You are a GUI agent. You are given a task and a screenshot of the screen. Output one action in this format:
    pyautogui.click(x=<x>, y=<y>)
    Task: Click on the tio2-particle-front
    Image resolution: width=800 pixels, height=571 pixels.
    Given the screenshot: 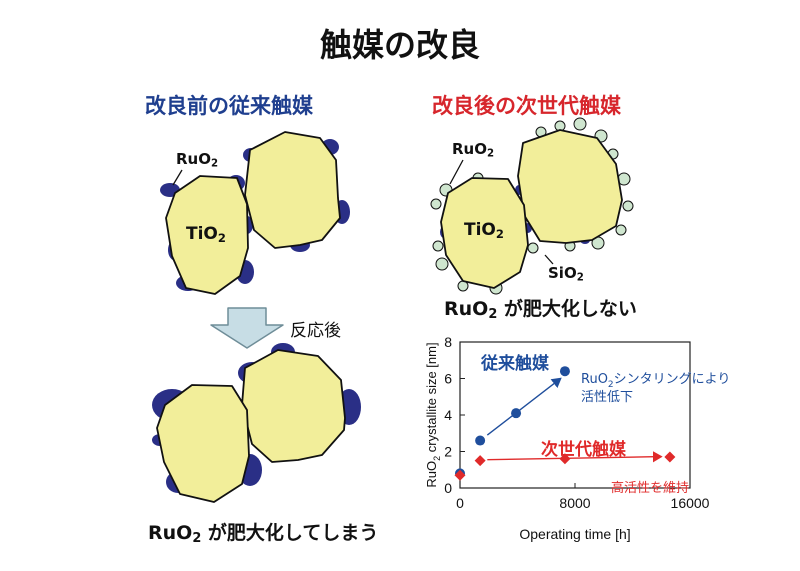 What is the action you would take?
    pyautogui.click(x=207, y=235)
    